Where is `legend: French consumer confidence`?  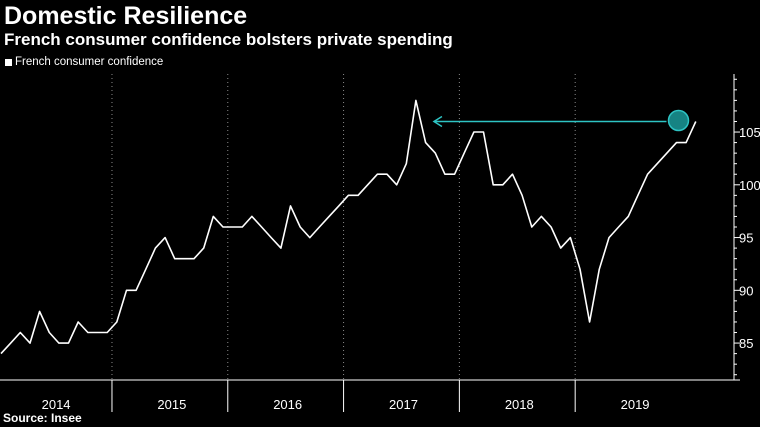
legend: French consumer confidence is located at coordinates (84, 62).